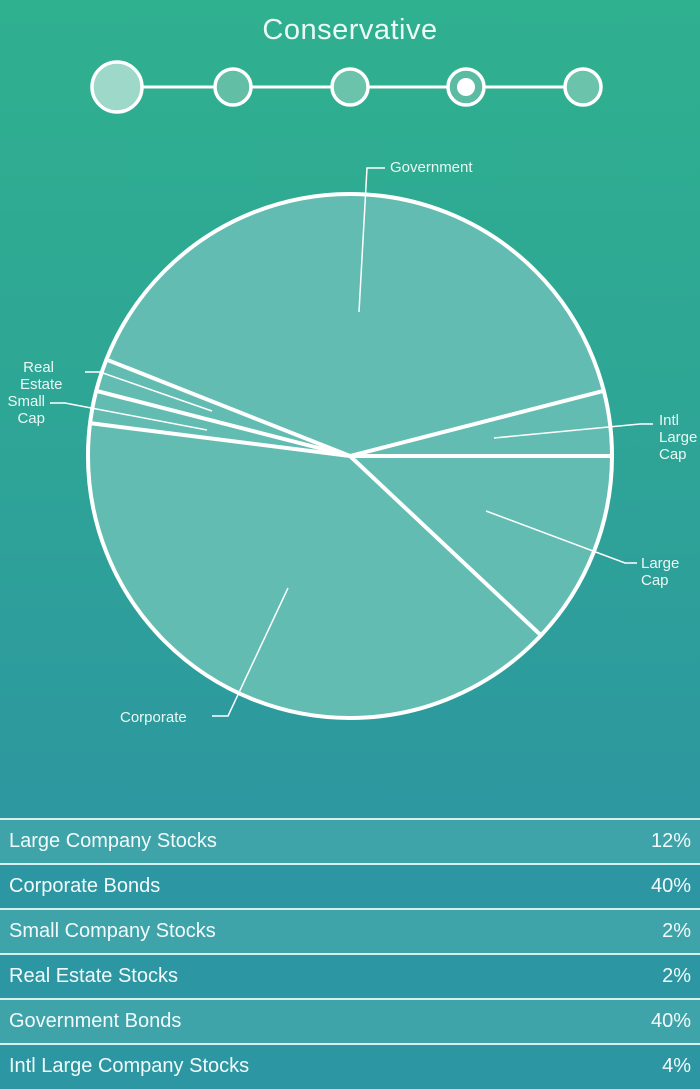 The image size is (700, 1089). Describe the element at coordinates (350, 975) in the screenshot. I see `allocation-row: Real Estate Stocks 2%` at that location.